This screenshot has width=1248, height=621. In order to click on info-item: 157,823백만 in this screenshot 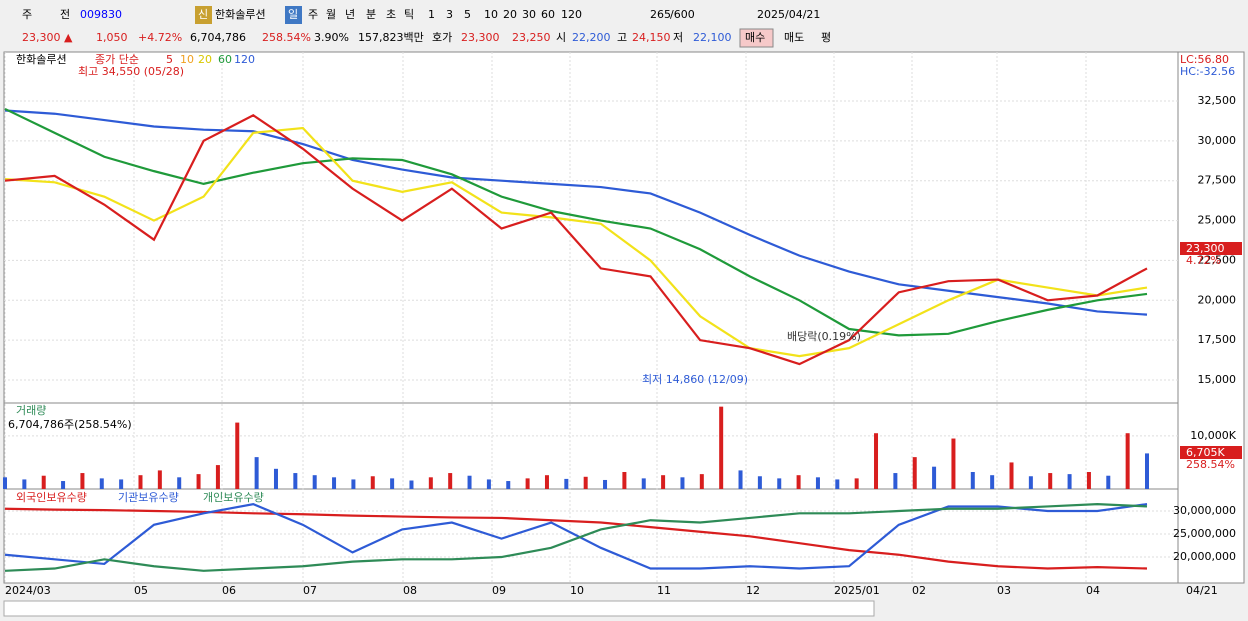, I will do `click(391, 37)`.